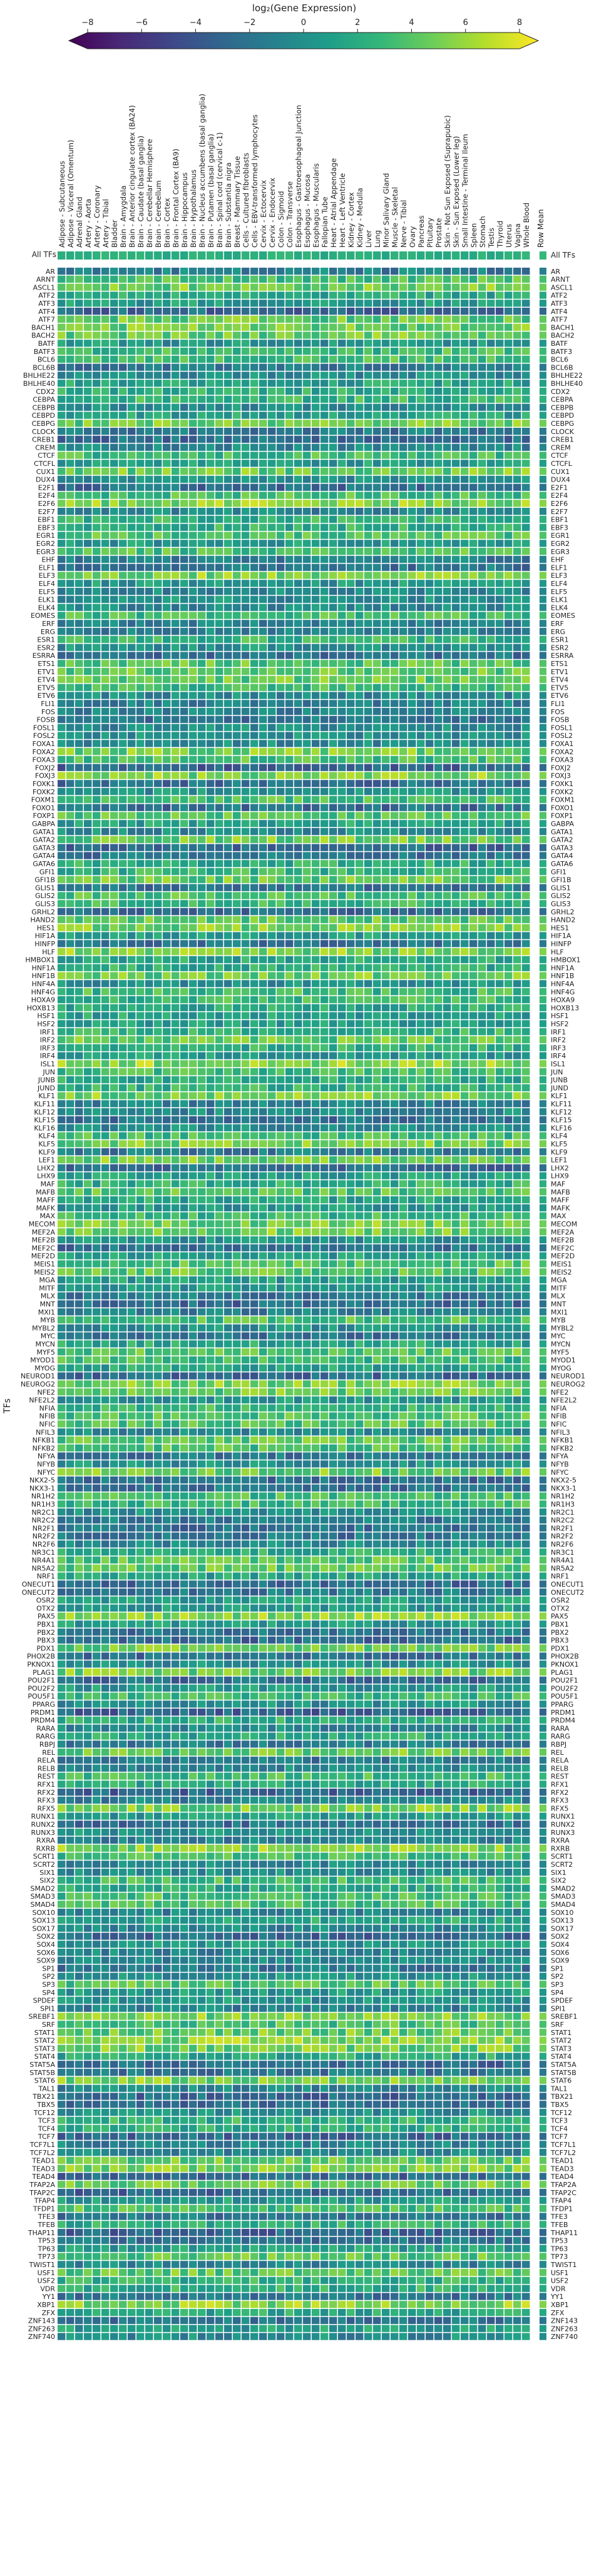 This screenshot has height=2576, width=609. What do you see at coordinates (97, 256) in the screenshot?
I see `summary-cell` at bounding box center [97, 256].